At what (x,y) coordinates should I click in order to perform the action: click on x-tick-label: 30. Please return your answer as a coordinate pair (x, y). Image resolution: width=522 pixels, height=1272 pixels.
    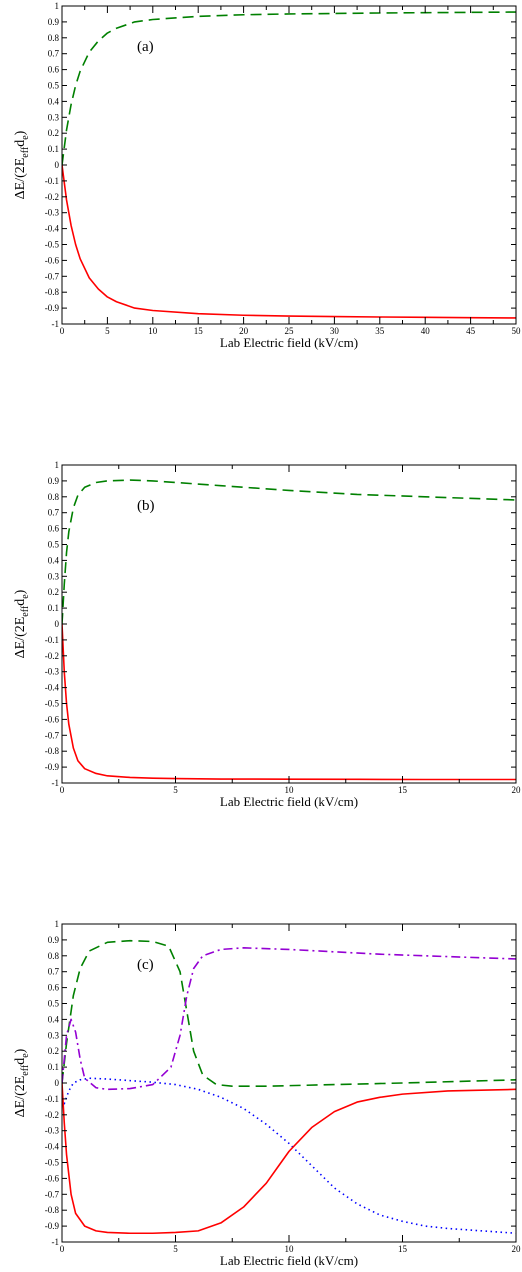
    Looking at the image, I should click on (335, 331).